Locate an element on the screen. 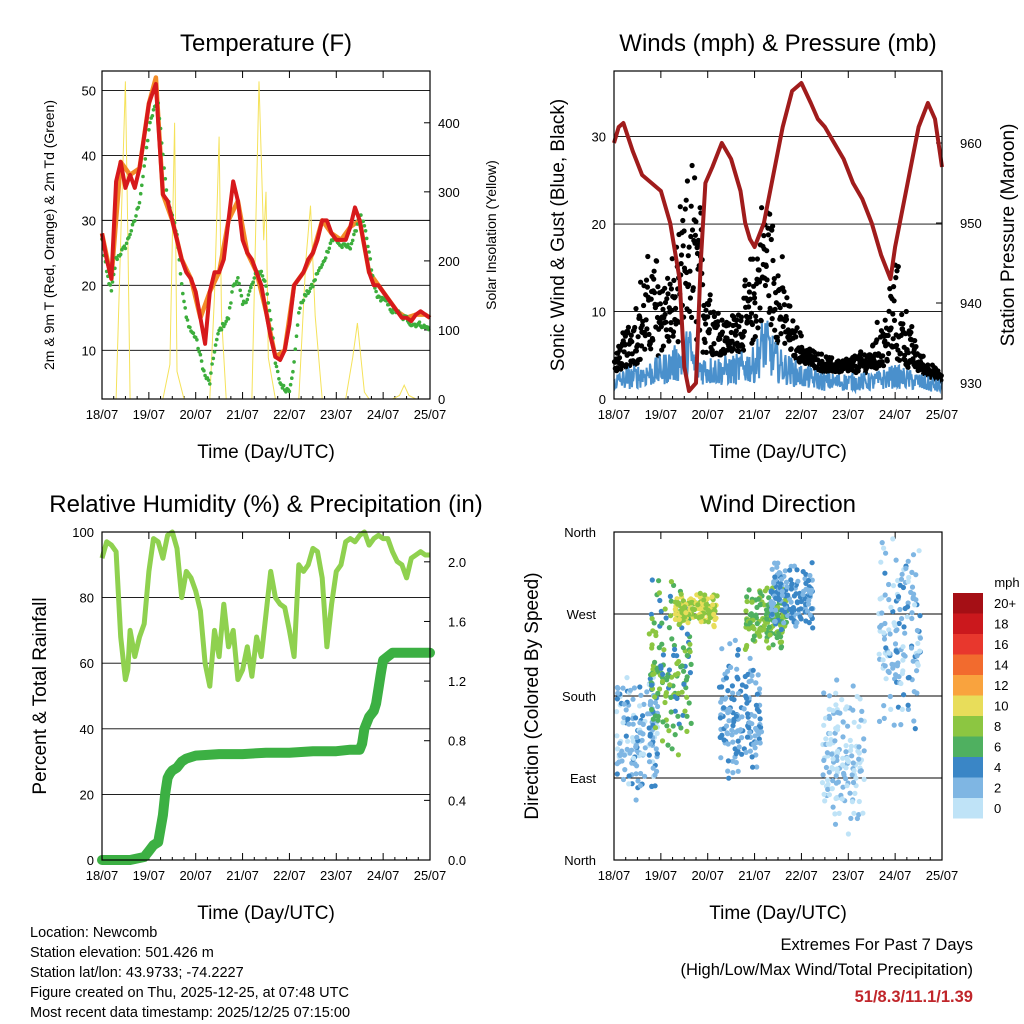  y-tick-label: 80 is located at coordinates (87, 598).